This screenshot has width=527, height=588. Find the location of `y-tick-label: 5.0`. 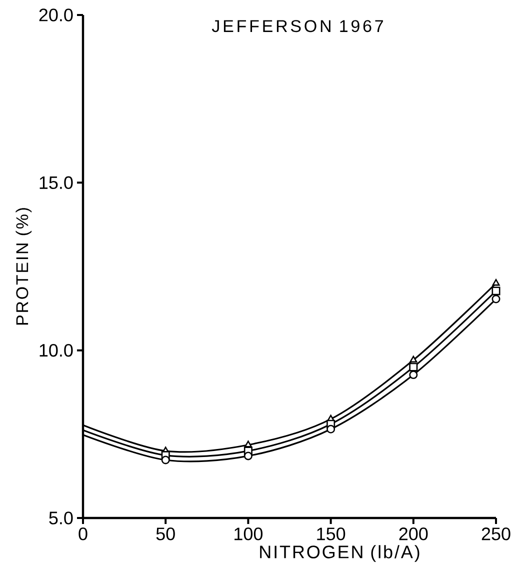

y-tick-label: 5.0 is located at coordinates (61, 518).